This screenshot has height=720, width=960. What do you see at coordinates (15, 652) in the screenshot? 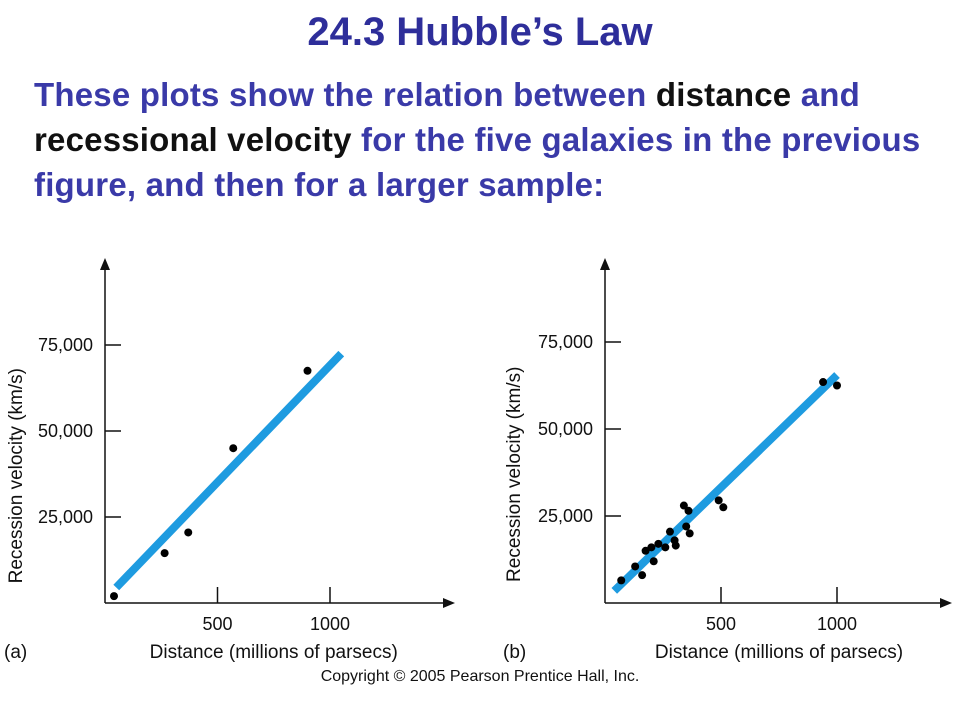
I see `panel-label: (a)` at bounding box center [15, 652].